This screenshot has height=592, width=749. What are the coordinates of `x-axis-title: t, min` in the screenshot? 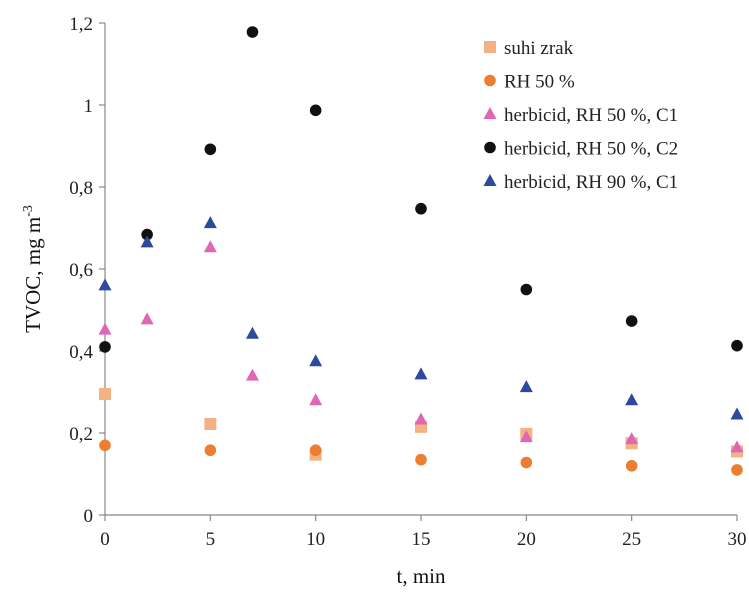 It's located at (421, 576).